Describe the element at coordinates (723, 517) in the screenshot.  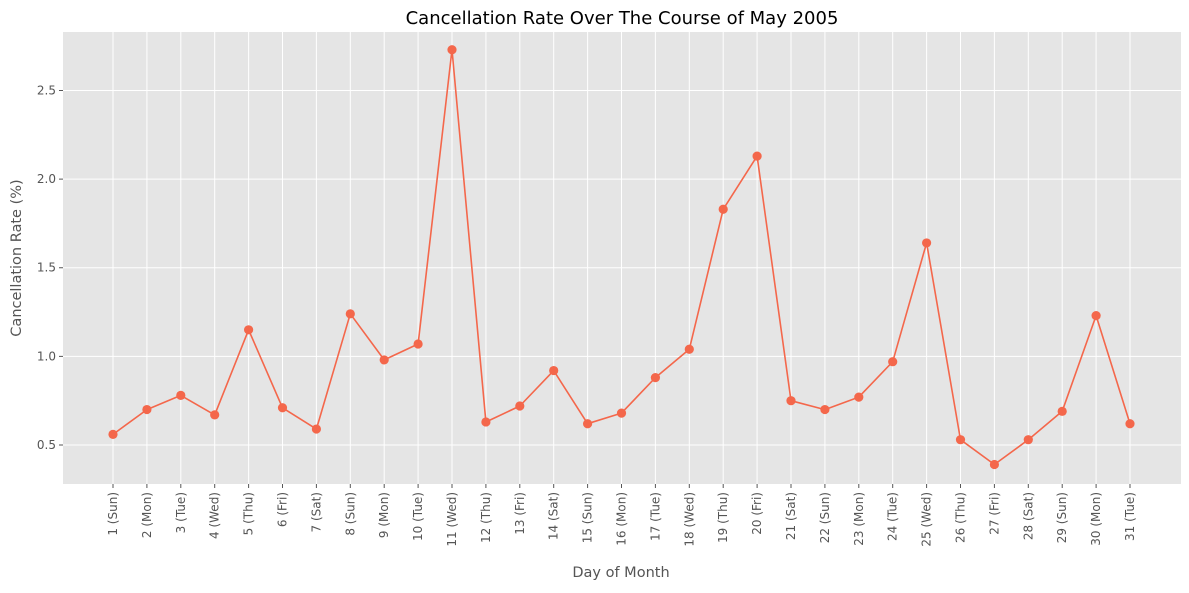
I see `x-tick-label: 19 (Thu)` at that location.